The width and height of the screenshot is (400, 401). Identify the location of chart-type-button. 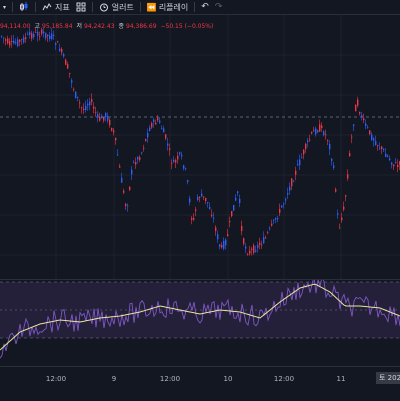
(24, 7).